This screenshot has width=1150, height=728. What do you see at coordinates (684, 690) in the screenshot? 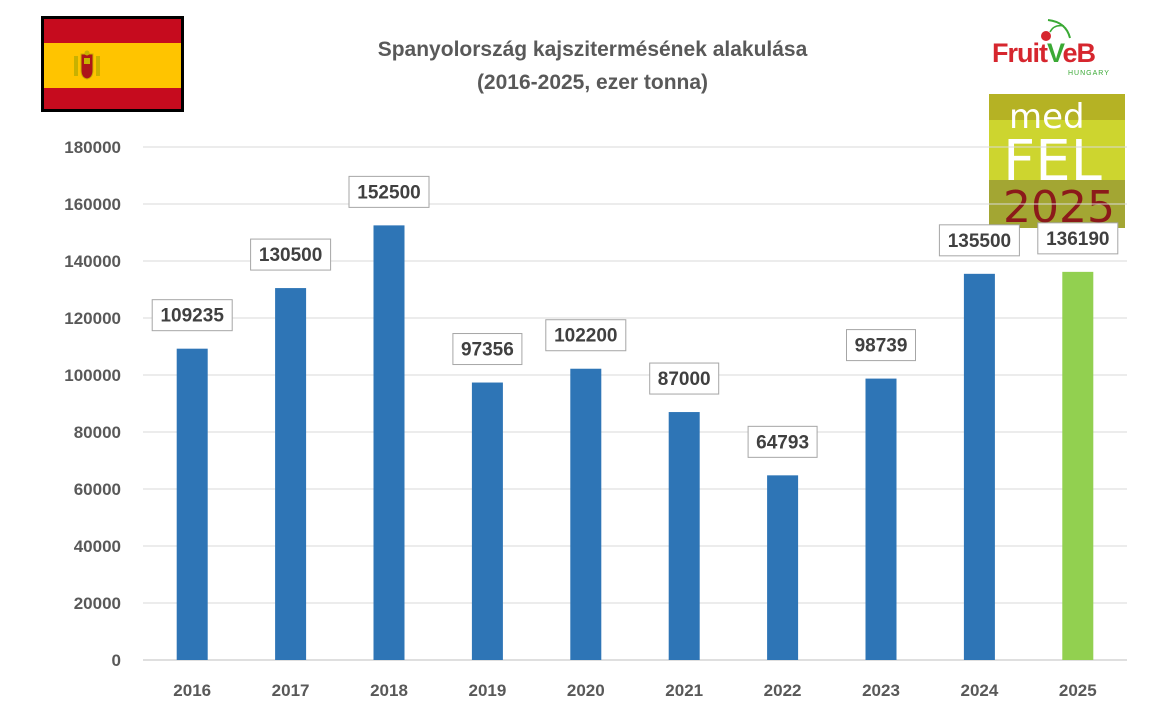
I see `x-tick-label: 2021` at bounding box center [684, 690].